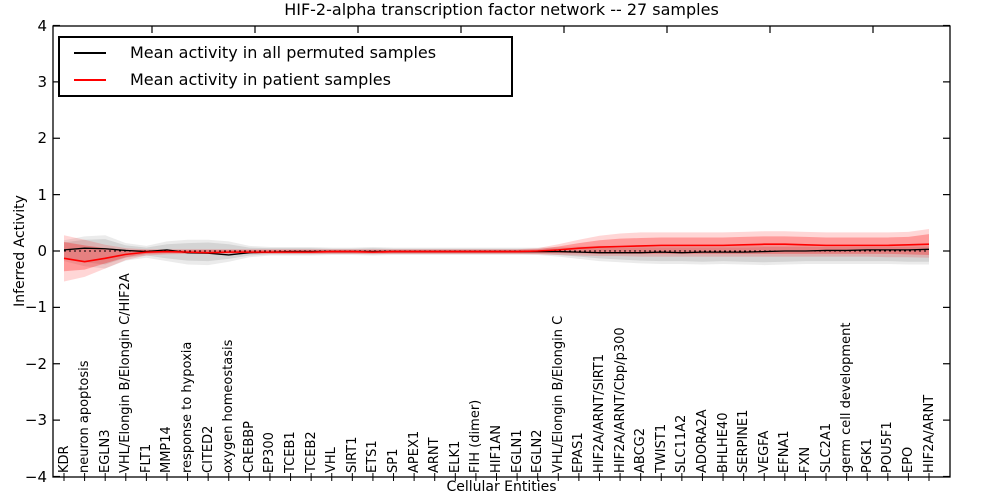  What do you see at coordinates (105, 451) in the screenshot?
I see `x-tick-label: EGLN3` at bounding box center [105, 451].